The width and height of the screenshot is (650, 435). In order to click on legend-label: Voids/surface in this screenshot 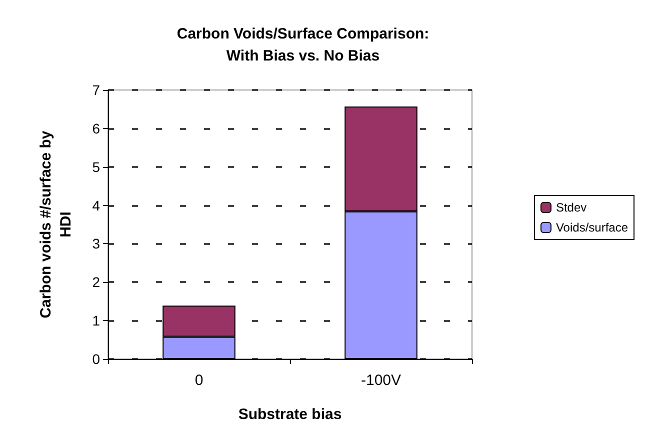, I will do `click(592, 227)`.